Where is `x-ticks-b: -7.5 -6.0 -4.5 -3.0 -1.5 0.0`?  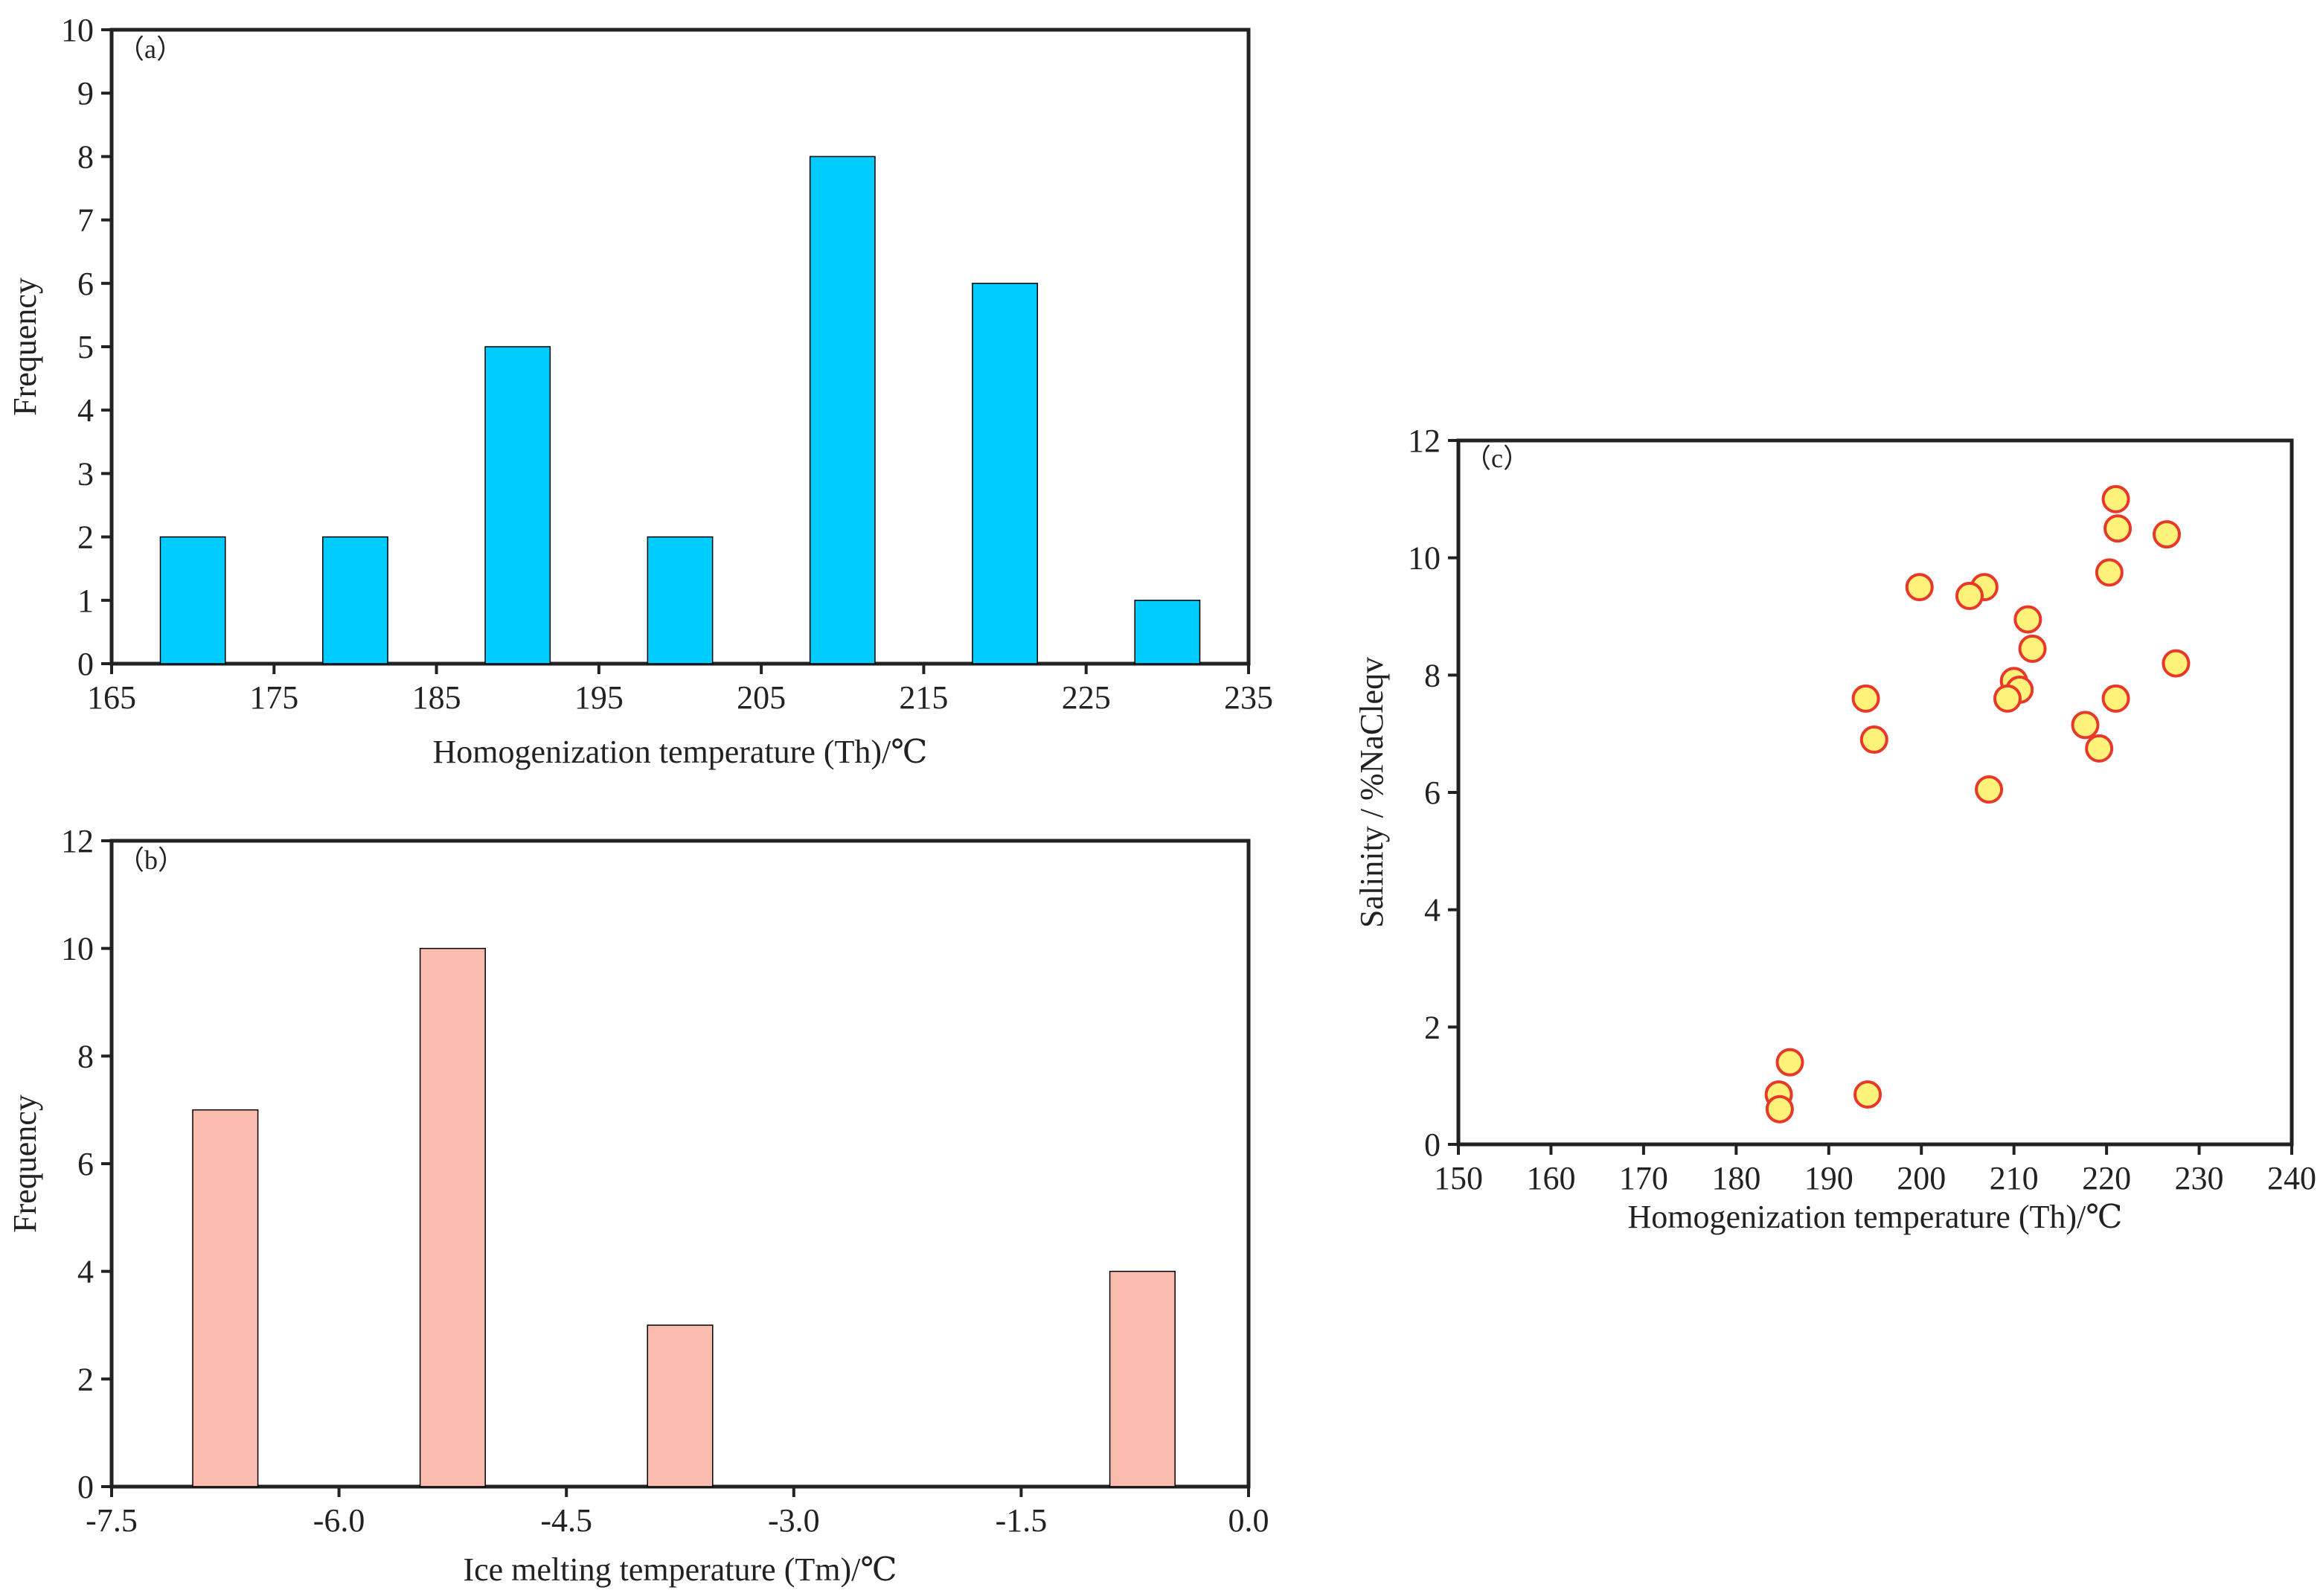
x-ticks-b: -7.5 -6.0 -4.5 -3.0 -1.5 0.0 is located at coordinates (677, 1513).